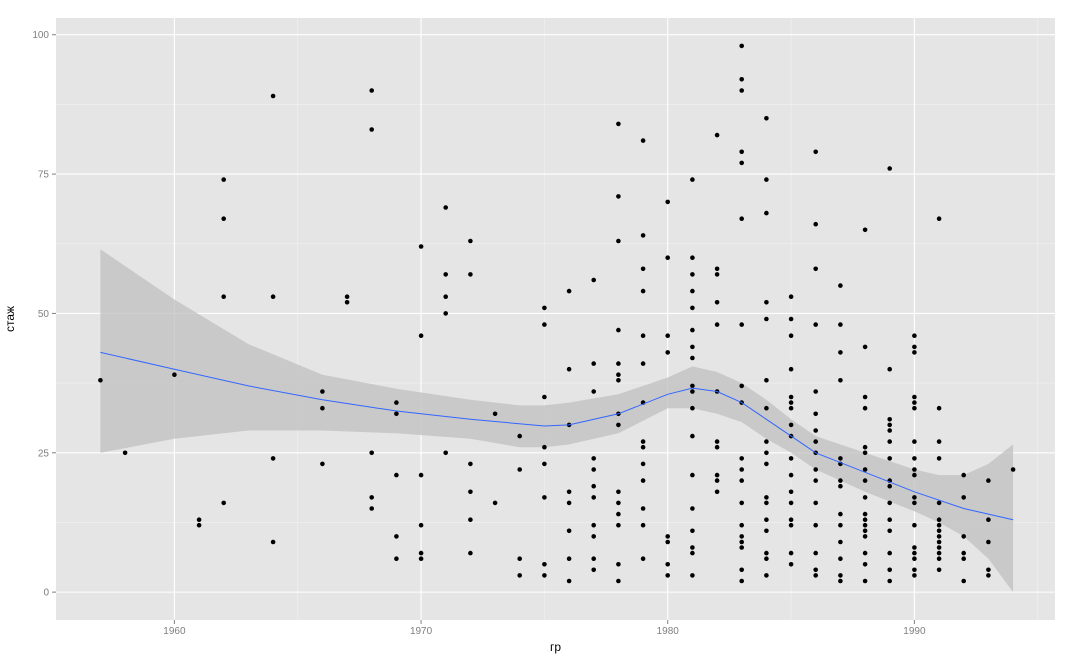 This screenshot has height=665, width=1075. What do you see at coordinates (174, 631) in the screenshot?
I see `x-tick-label: 1960` at bounding box center [174, 631].